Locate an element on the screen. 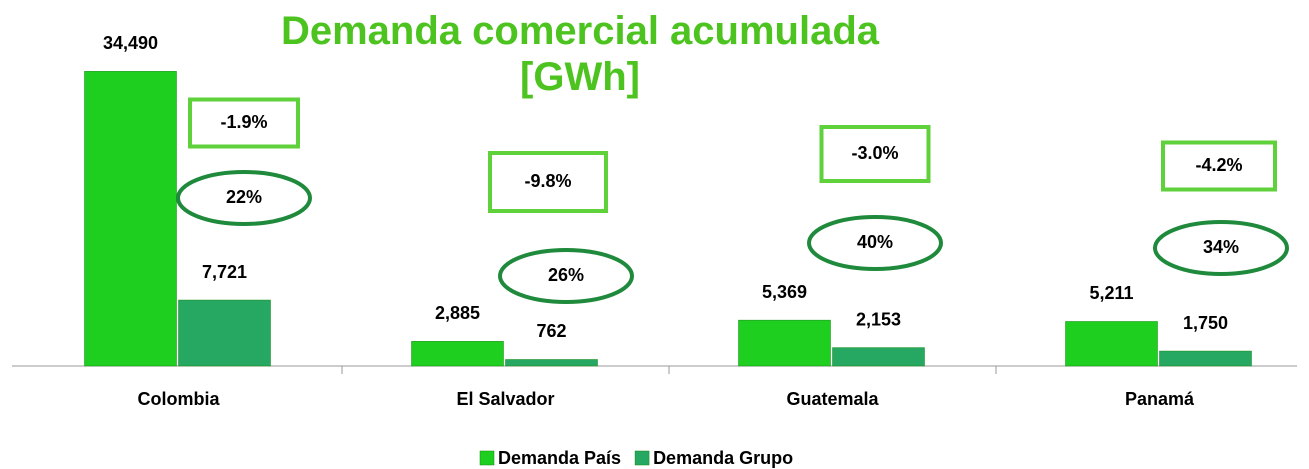  value-label: 762 is located at coordinates (551, 331).